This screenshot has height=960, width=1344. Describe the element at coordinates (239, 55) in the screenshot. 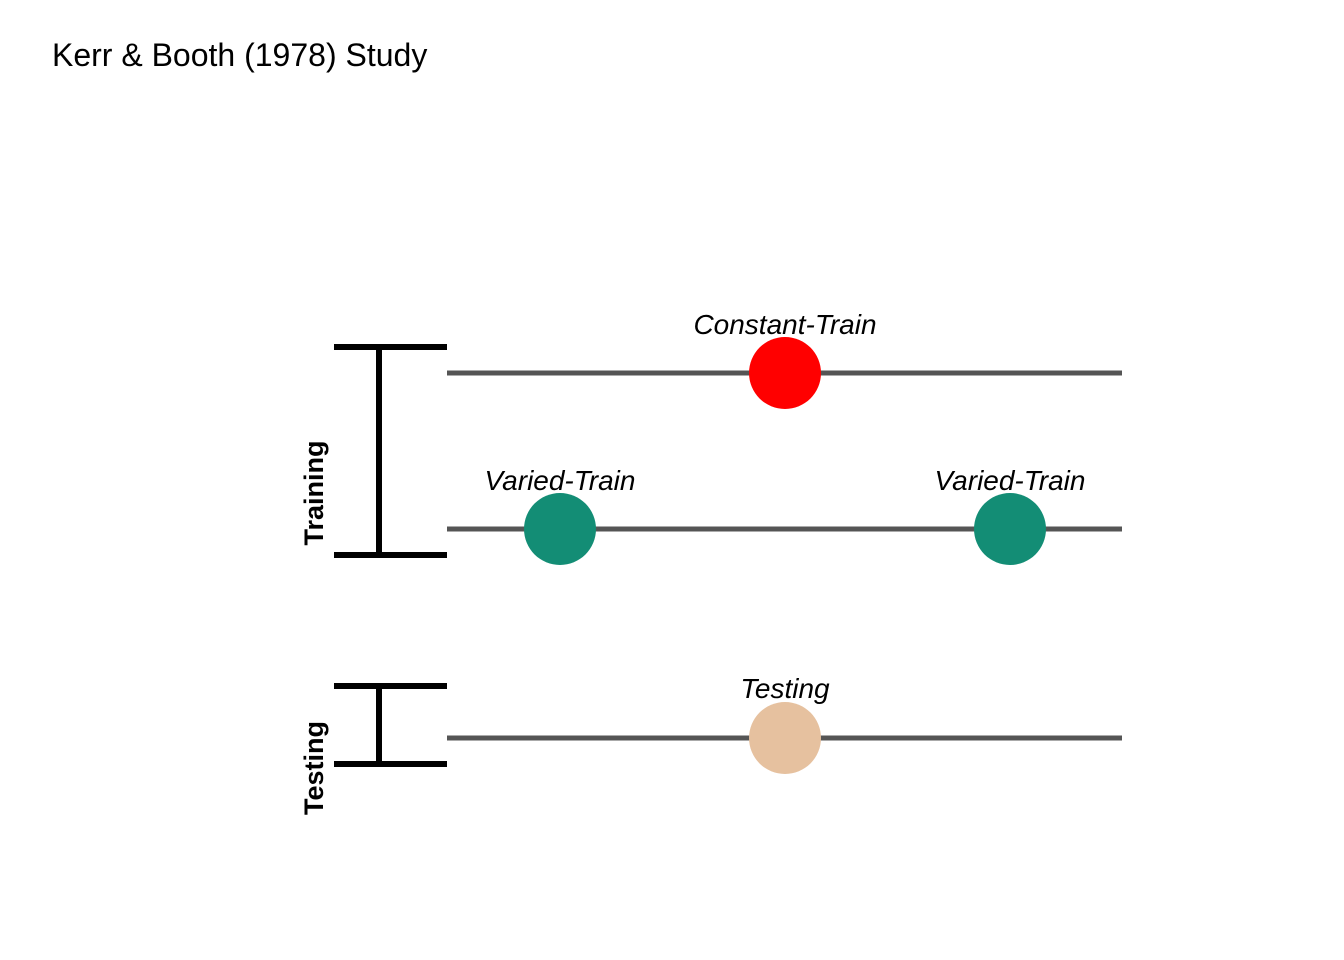

I see `diagram-title: Kerr & Booth (1978) Study` at that location.